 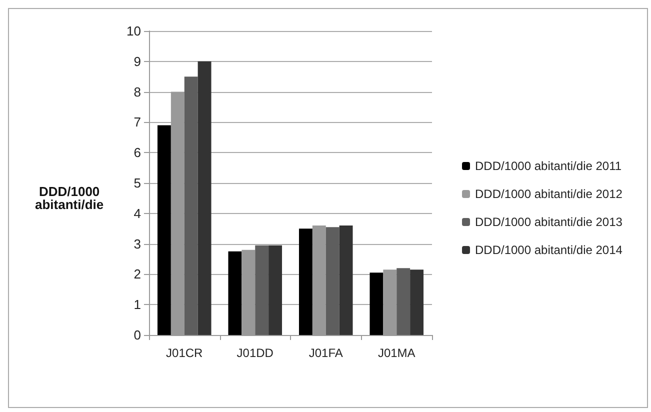 I want to click on legend-label: DDD/1000 abitanti/die 2014, so click(x=549, y=250).